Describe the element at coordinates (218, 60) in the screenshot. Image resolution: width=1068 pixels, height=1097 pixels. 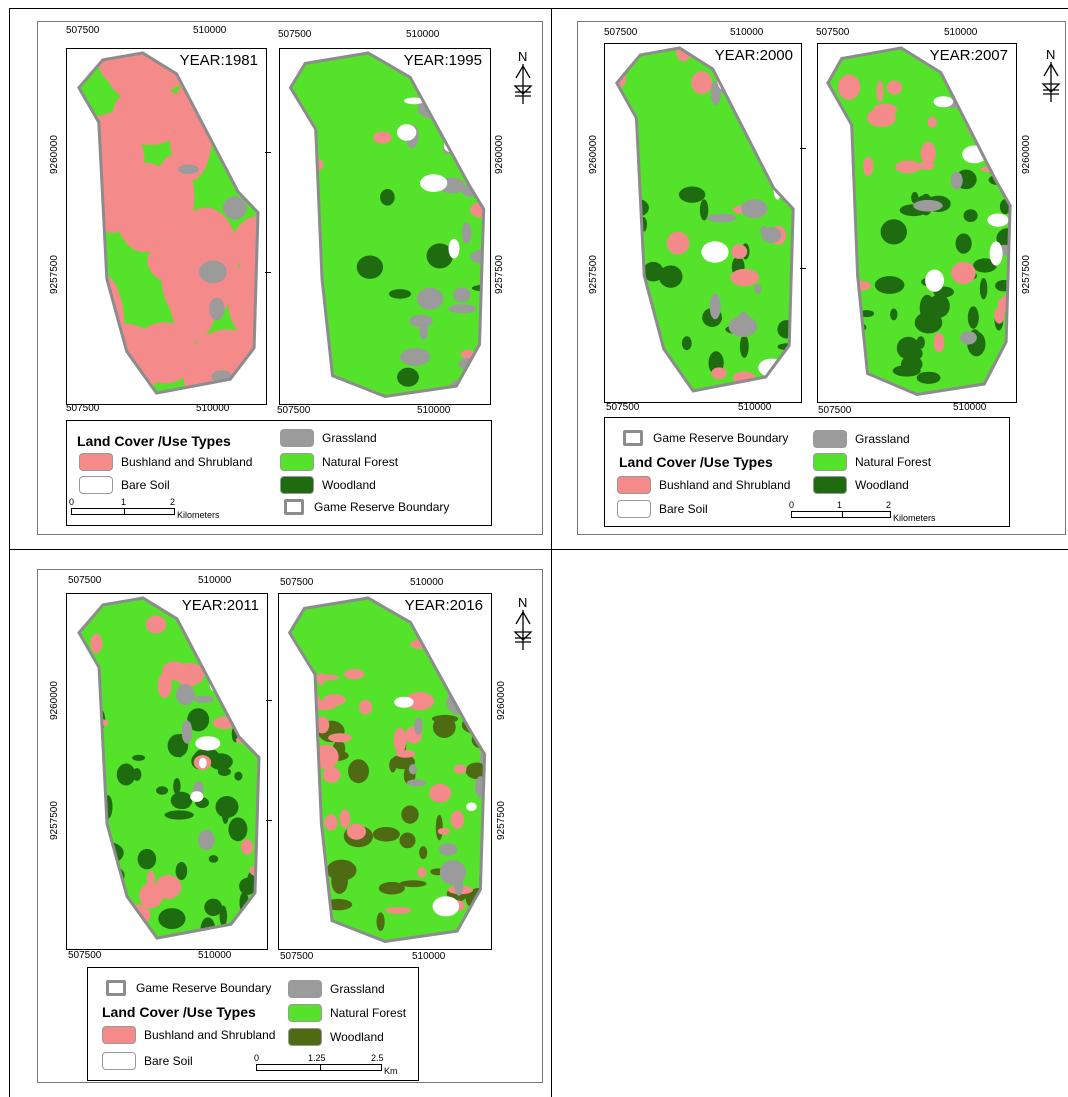
I see `year-label: YEAR:1981` at that location.